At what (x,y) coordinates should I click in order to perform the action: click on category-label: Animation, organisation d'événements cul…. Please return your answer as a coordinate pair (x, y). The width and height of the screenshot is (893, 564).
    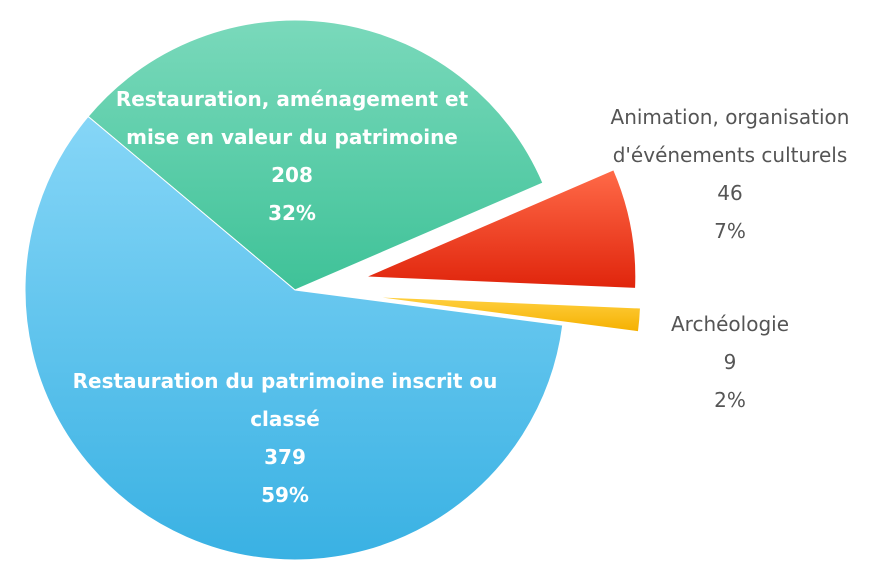
    Looking at the image, I should click on (730, 136).